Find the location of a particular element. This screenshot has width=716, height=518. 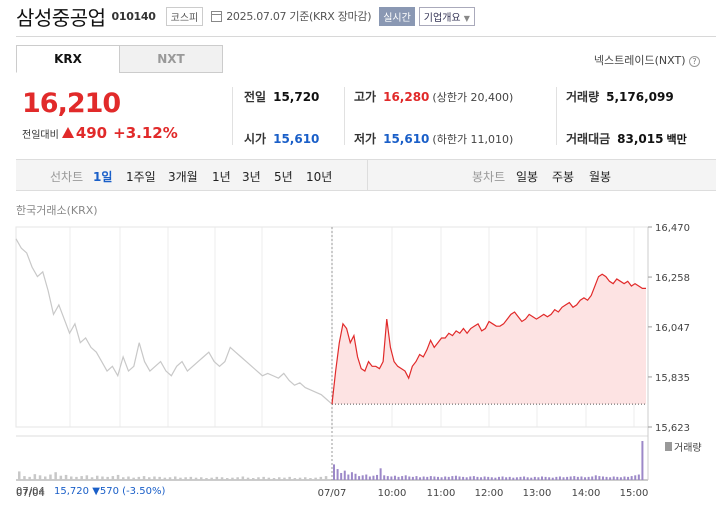

tab-nxt: NXT is located at coordinates (171, 59).